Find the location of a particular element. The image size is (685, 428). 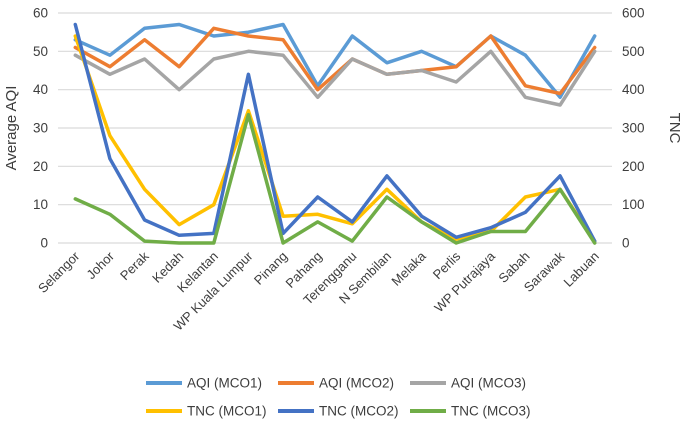

y-right-tick-label: 0 is located at coordinates (626, 243).